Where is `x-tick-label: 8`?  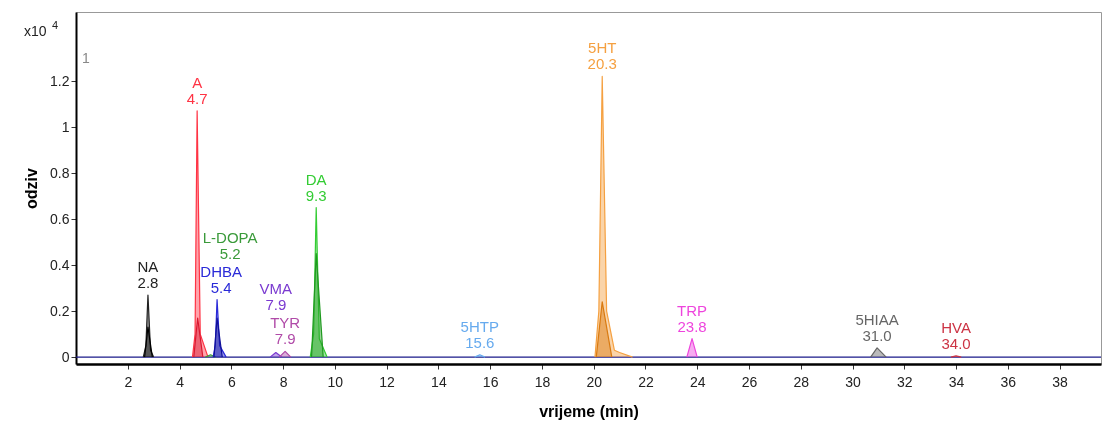
x-tick-label: 8 is located at coordinates (283, 381).